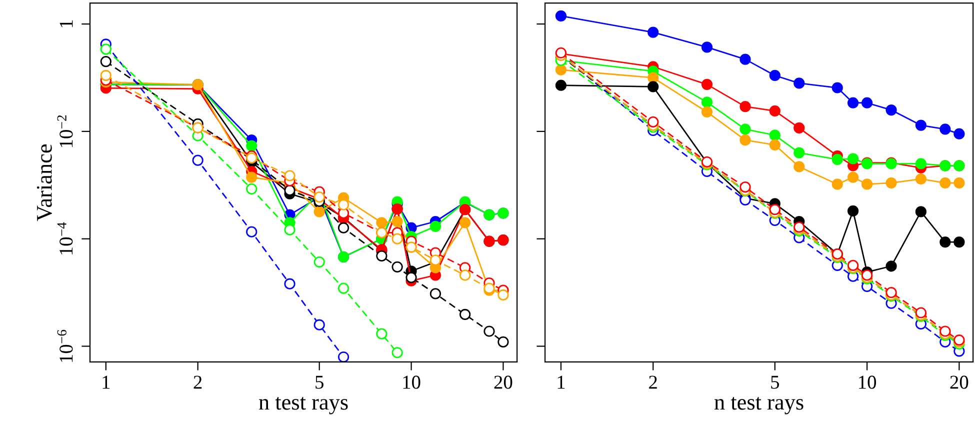 The image size is (975, 443). I want to click on y-tick-label: 1, so click(66, 24).